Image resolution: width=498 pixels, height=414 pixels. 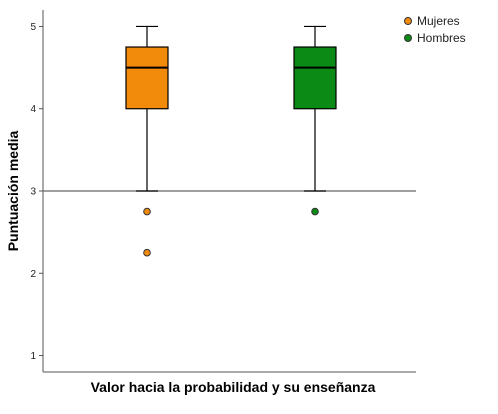 What do you see at coordinates (33, 109) in the screenshot?
I see `y-tick-label: 4` at bounding box center [33, 109].